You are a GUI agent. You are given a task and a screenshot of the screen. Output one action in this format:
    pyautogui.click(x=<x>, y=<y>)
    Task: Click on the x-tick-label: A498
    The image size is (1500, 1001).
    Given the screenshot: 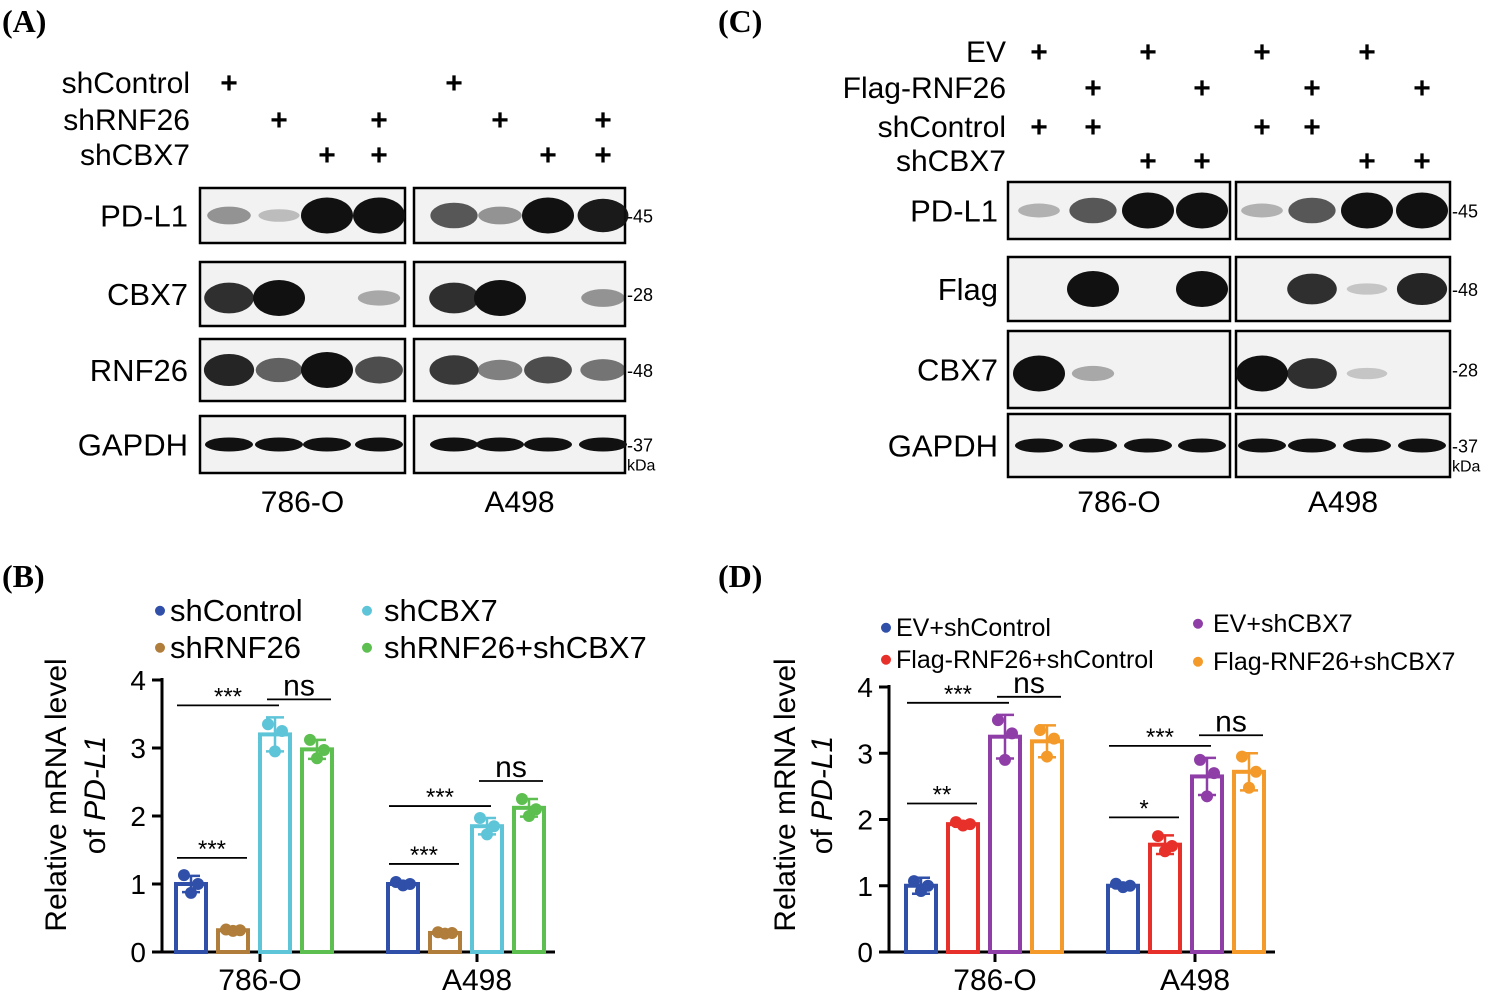 What is the action you would take?
    pyautogui.click(x=1195, y=980)
    